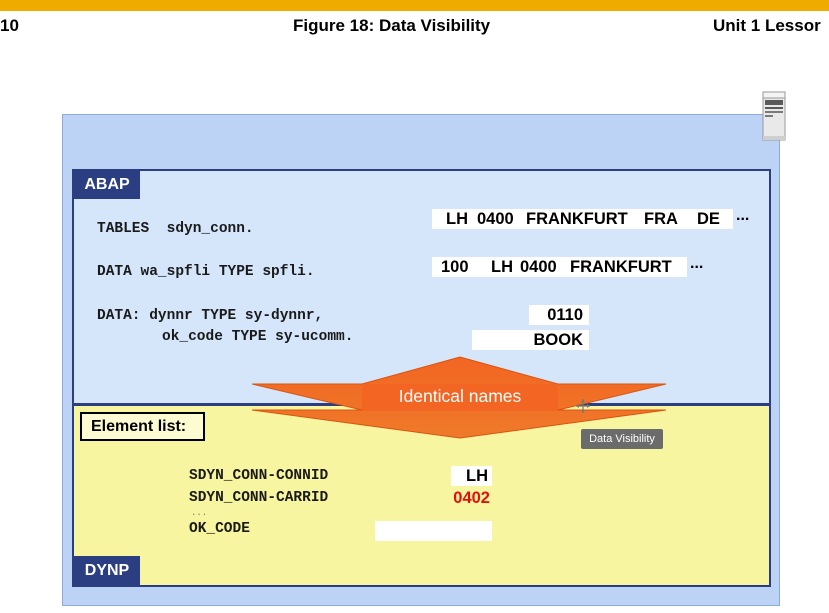  What do you see at coordinates (460, 396) in the screenshot?
I see `identical-names-label: Identical names` at bounding box center [460, 396].